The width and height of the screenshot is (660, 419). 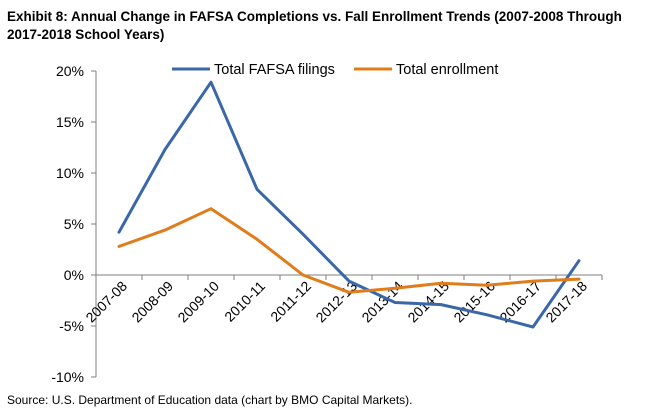 What do you see at coordinates (71, 326) in the screenshot?
I see `y-tick-label: -5%` at bounding box center [71, 326].